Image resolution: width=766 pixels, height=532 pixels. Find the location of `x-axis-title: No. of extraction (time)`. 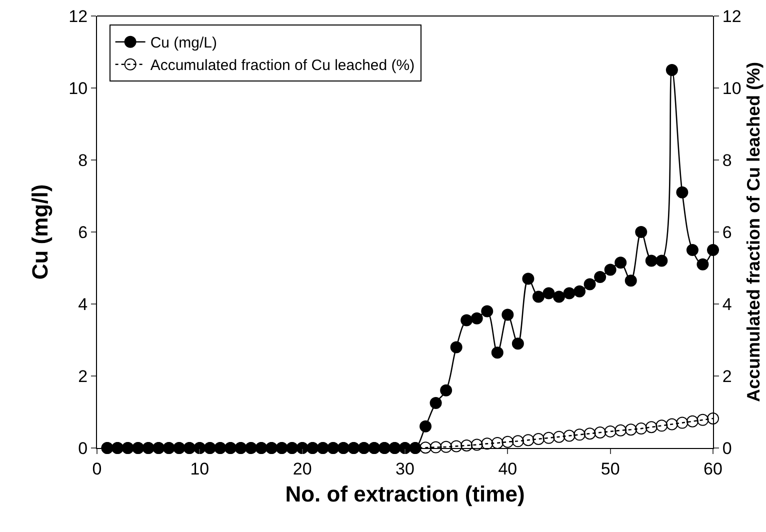

x-axis-title: No. of extraction (time) is located at coordinates (405, 493).